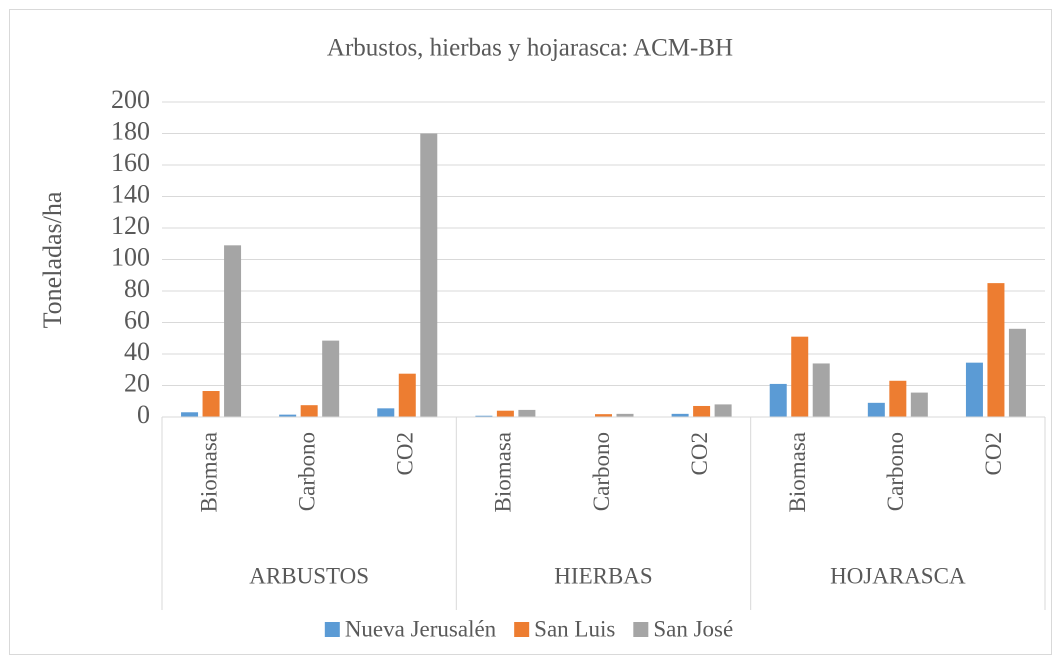  I want to click on y-tick-label: 120, so click(130, 225).